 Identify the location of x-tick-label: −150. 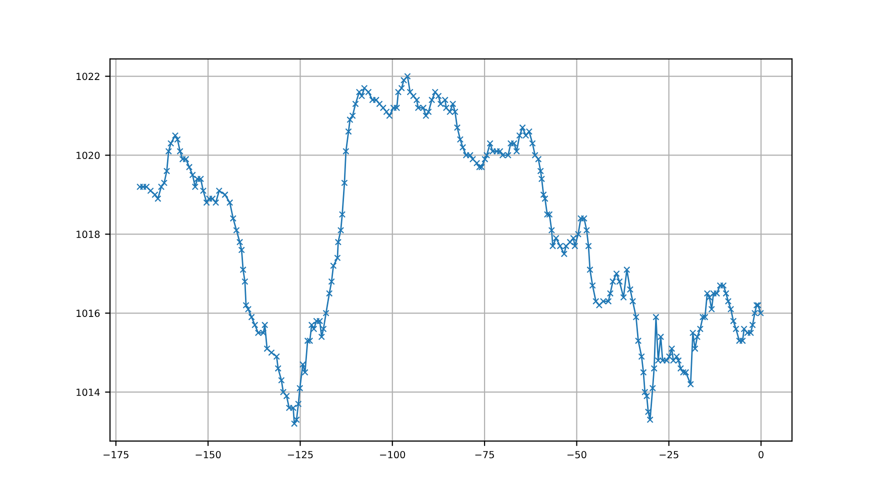
(208, 454).